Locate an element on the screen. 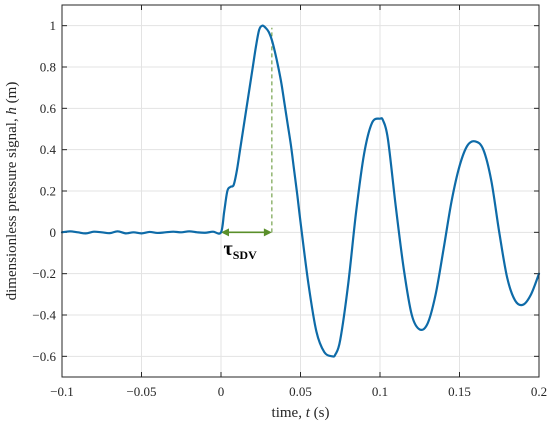 This screenshot has height=426, width=550. tau-sdv-label: τSDV is located at coordinates (241, 250).